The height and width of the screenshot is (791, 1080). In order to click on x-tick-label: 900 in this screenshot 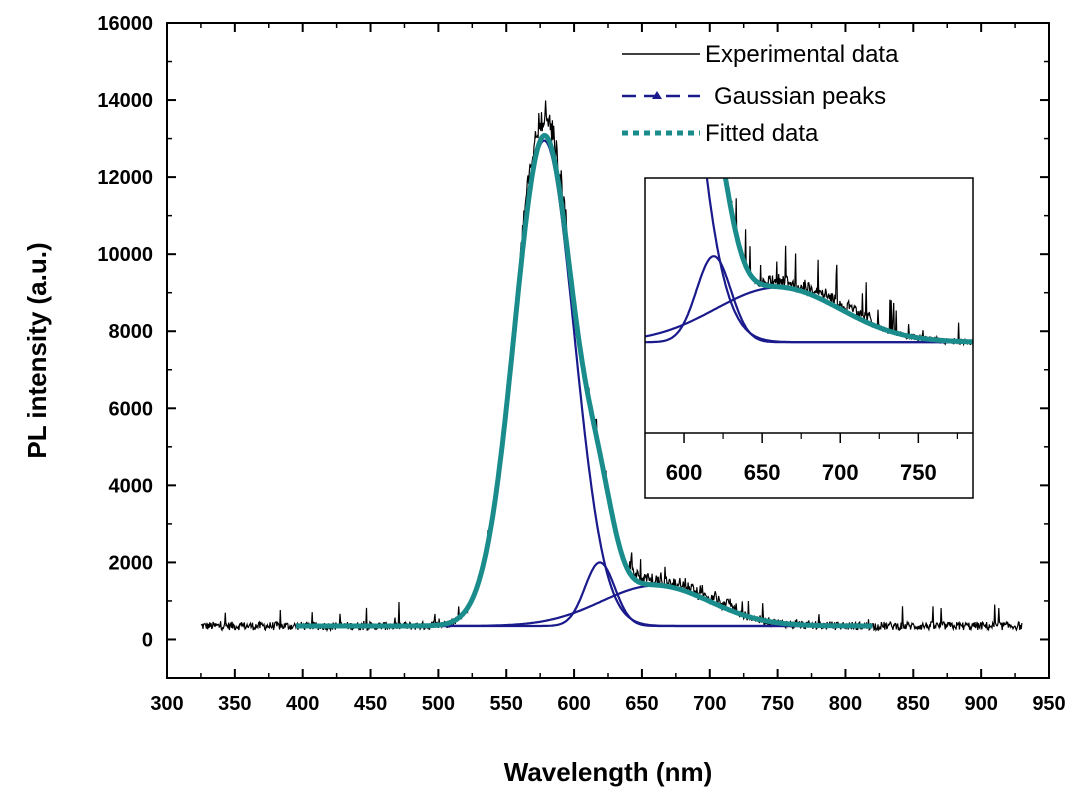, I will do `click(980, 704)`.